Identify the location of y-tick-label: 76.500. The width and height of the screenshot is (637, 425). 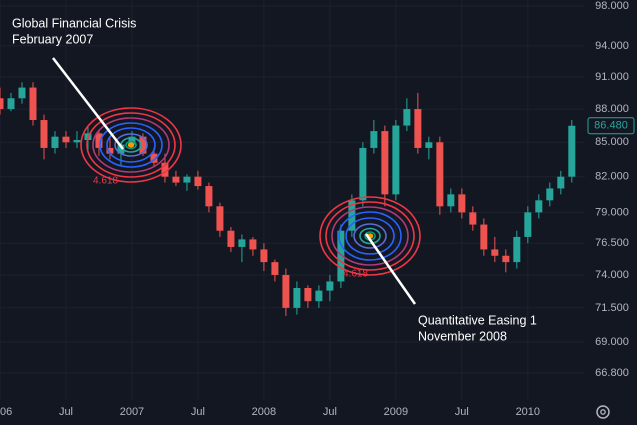
(612, 243).